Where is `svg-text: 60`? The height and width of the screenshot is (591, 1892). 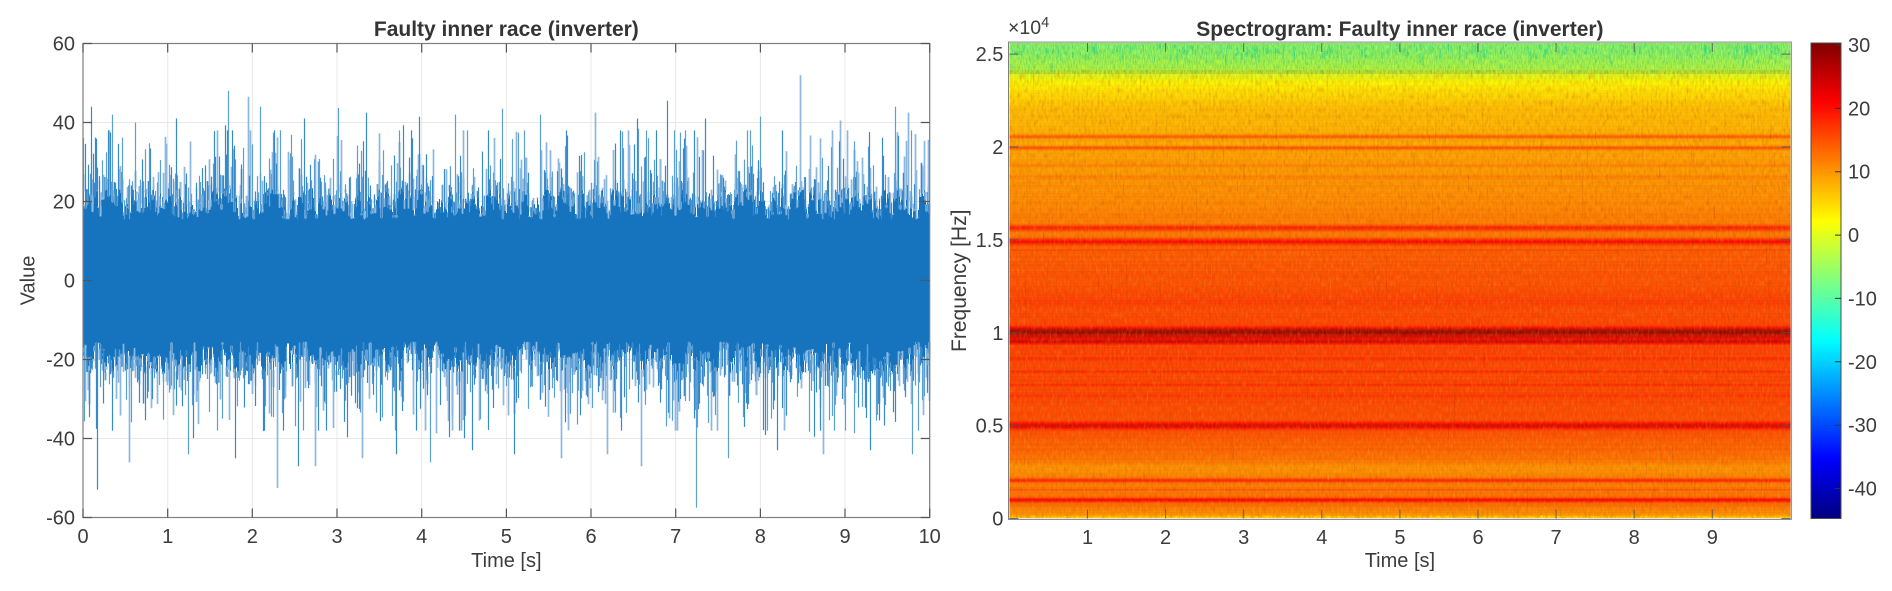 svg-text: 60 is located at coordinates (64, 45).